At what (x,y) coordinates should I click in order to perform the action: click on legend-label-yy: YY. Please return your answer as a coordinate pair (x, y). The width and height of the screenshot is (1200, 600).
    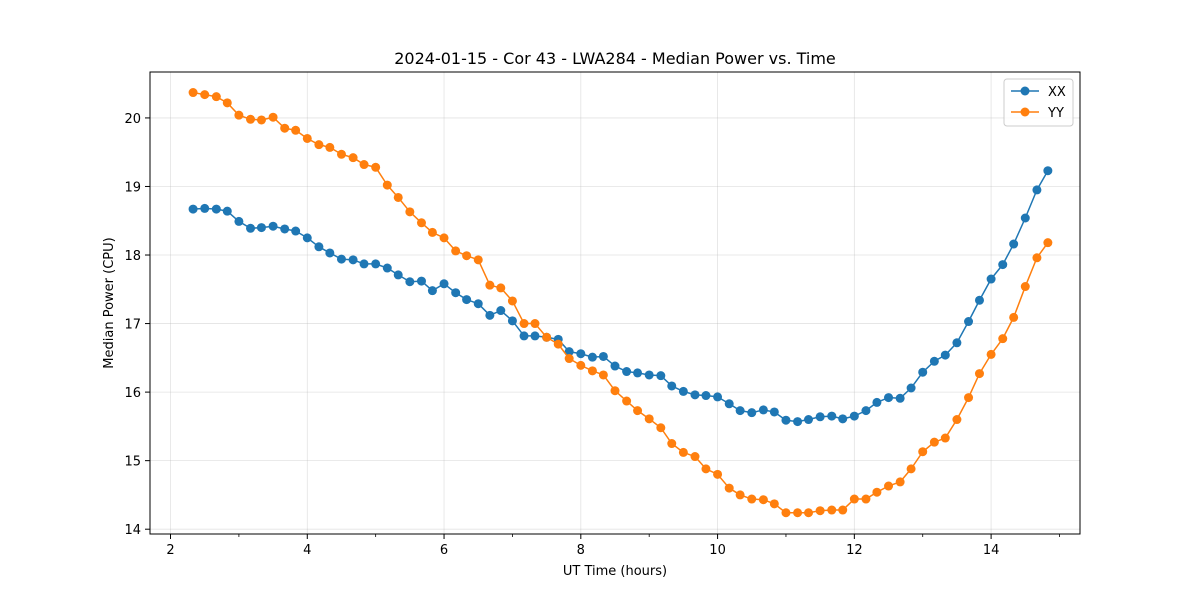
    Looking at the image, I should click on (1055, 113).